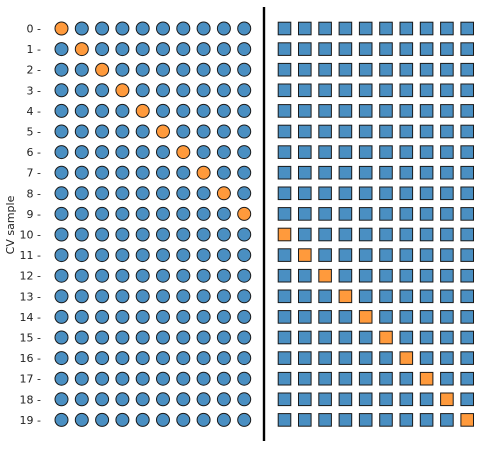 The width and height of the screenshot is (494, 449). Describe the element at coordinates (34, 29) in the screenshot. I see `y-tick-label: 0 -` at that location.